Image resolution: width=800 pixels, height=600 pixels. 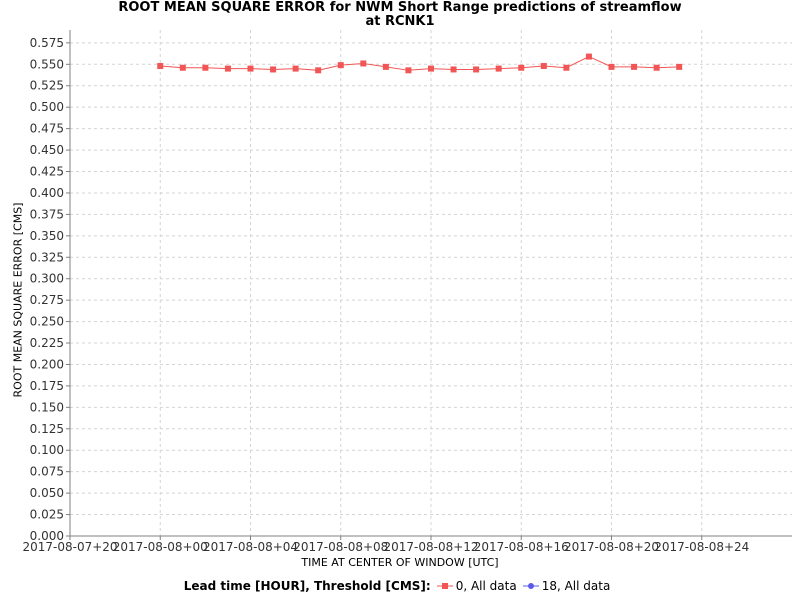 I want to click on y-tick-label: 0.000, so click(x=47, y=536).